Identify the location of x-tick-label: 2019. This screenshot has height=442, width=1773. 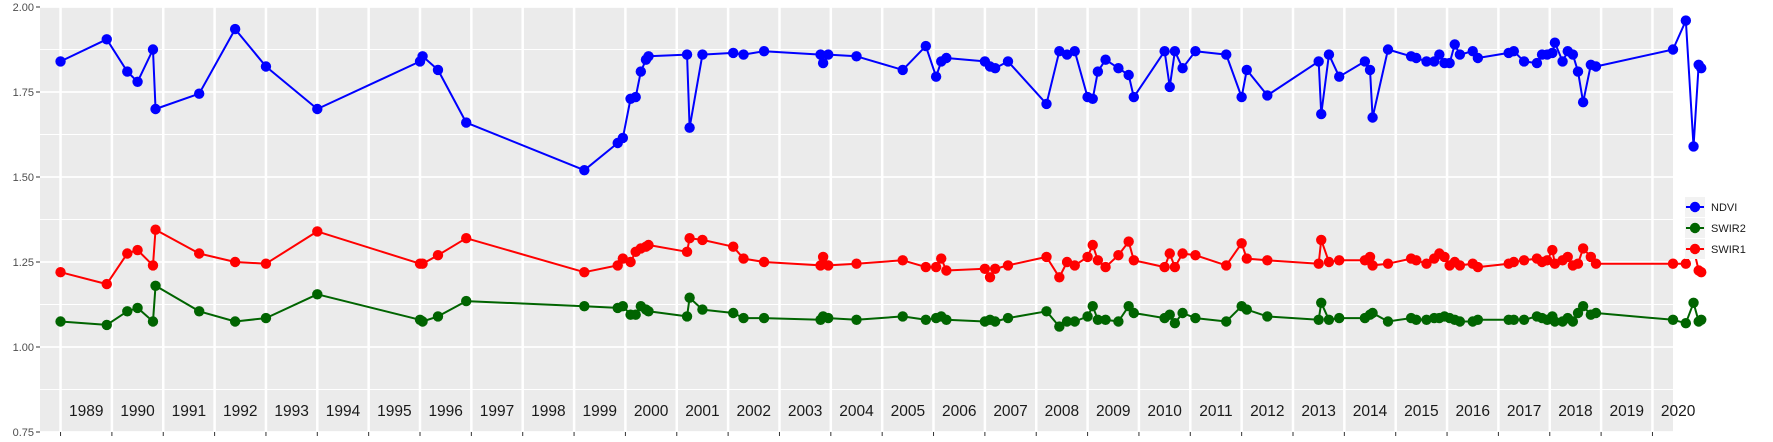
(1627, 411).